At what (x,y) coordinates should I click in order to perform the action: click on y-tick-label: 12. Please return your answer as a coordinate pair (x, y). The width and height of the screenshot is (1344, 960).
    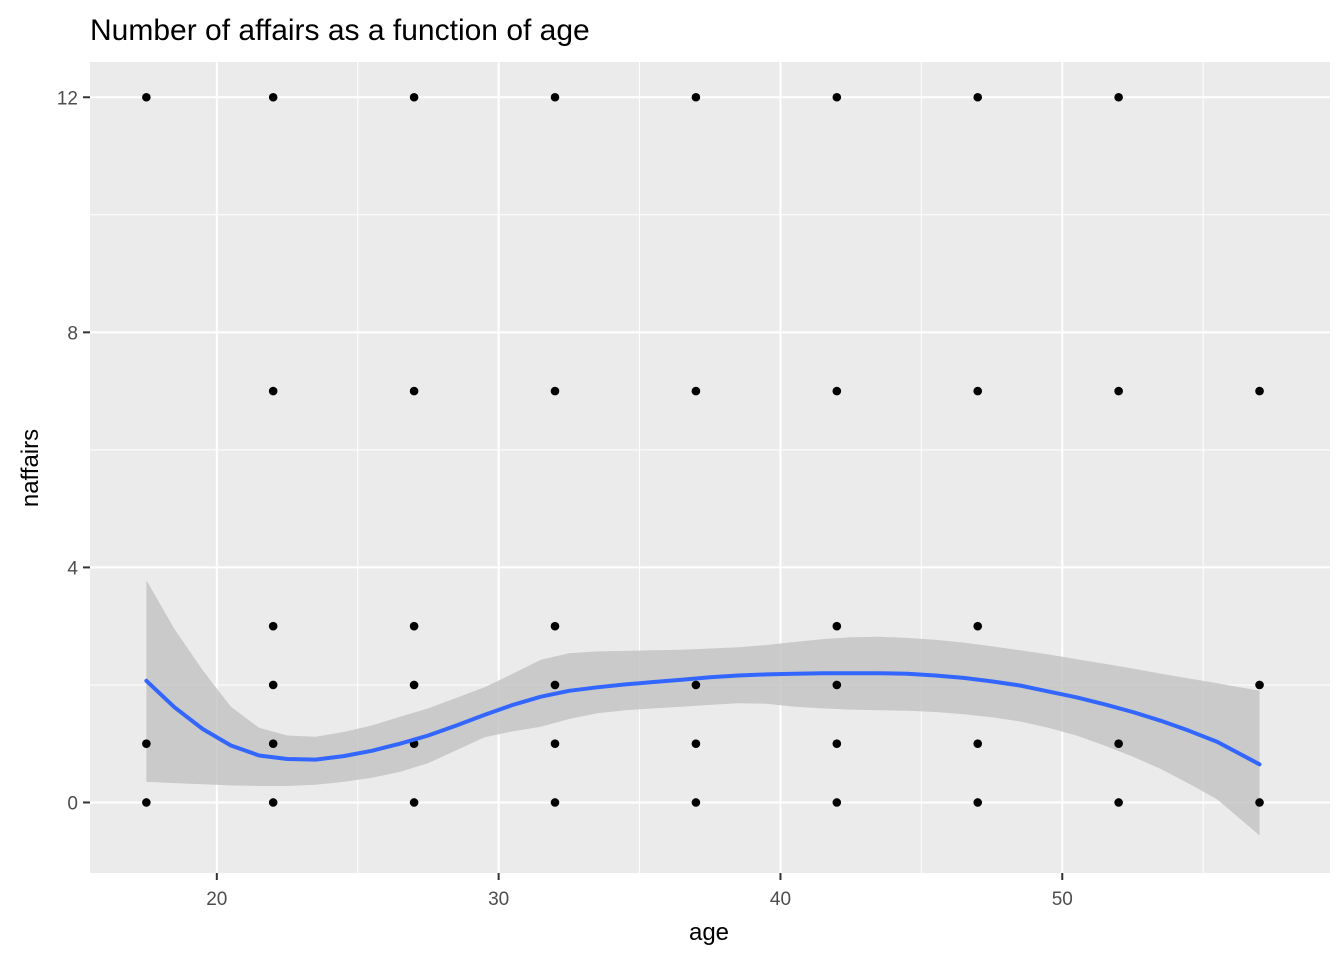
    Looking at the image, I should click on (67, 98).